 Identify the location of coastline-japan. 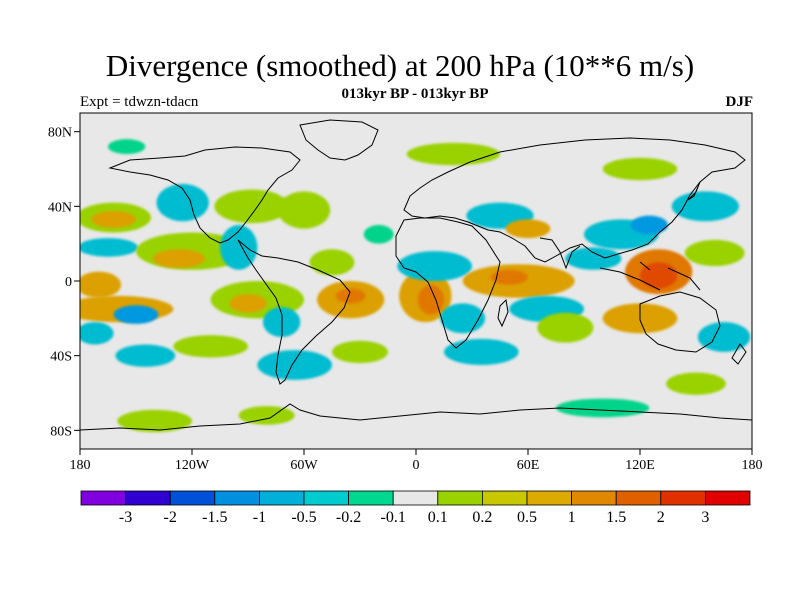
(694, 191).